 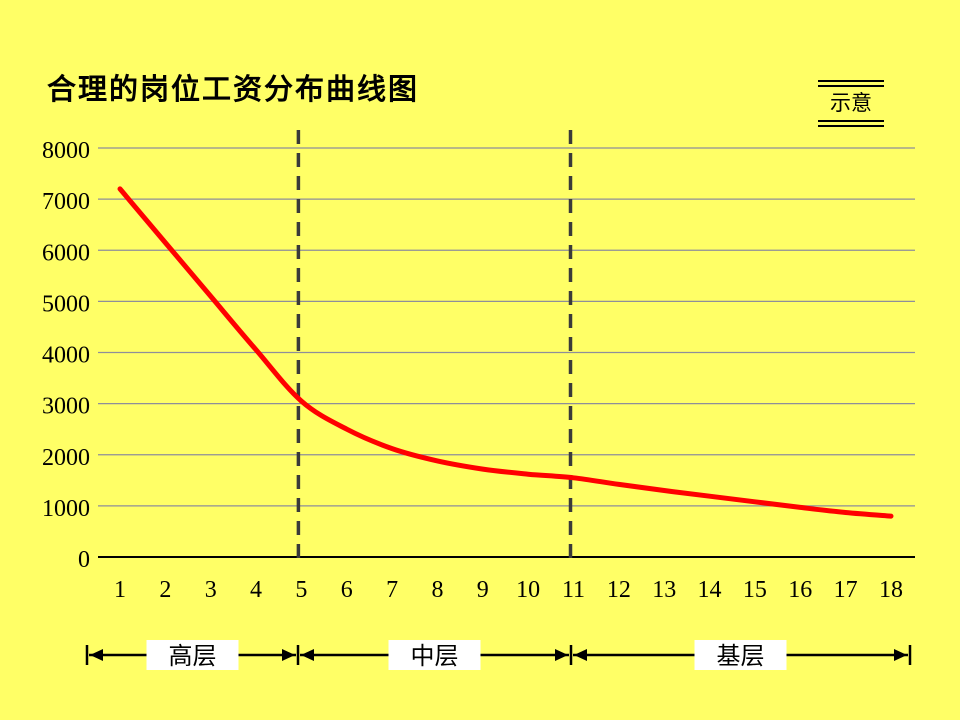 I want to click on band-label: 基层, so click(x=741, y=656).